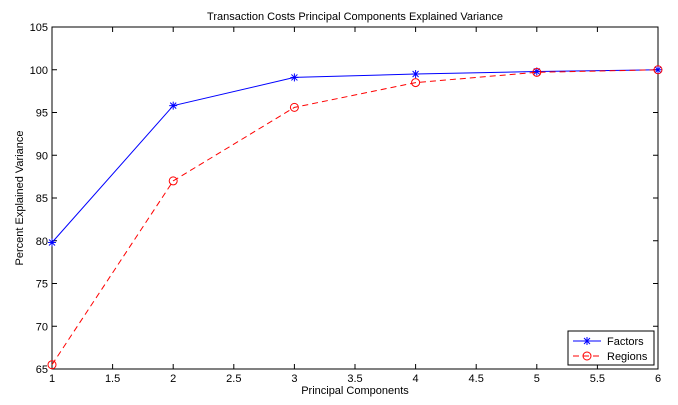 The image size is (678, 405). What do you see at coordinates (39, 28) in the screenshot?
I see `y-tick-label: 105` at bounding box center [39, 28].